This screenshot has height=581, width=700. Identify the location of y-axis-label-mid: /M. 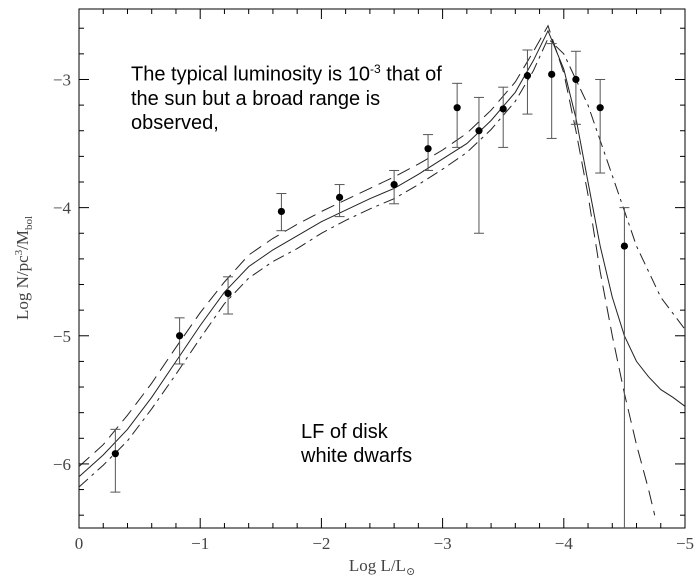
(22, 240).